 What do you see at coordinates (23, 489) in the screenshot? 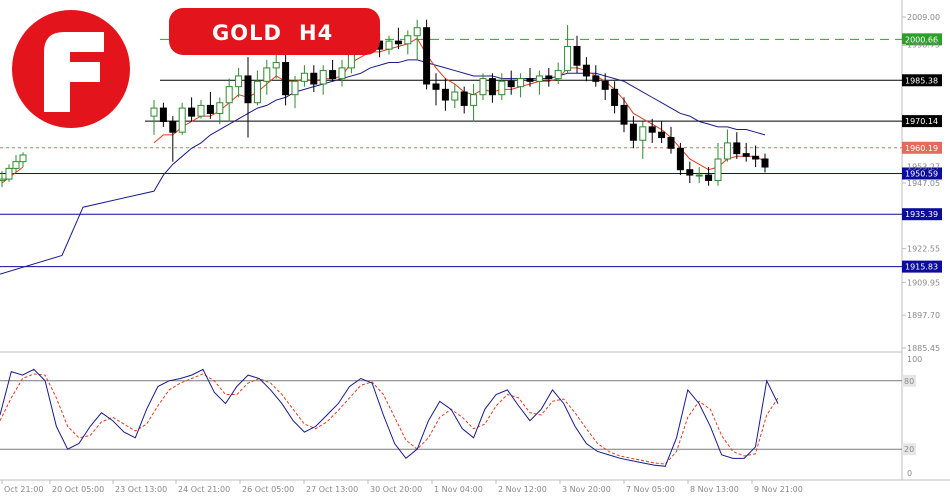
I see `date-tick-label: Oct 21:00` at bounding box center [23, 489].